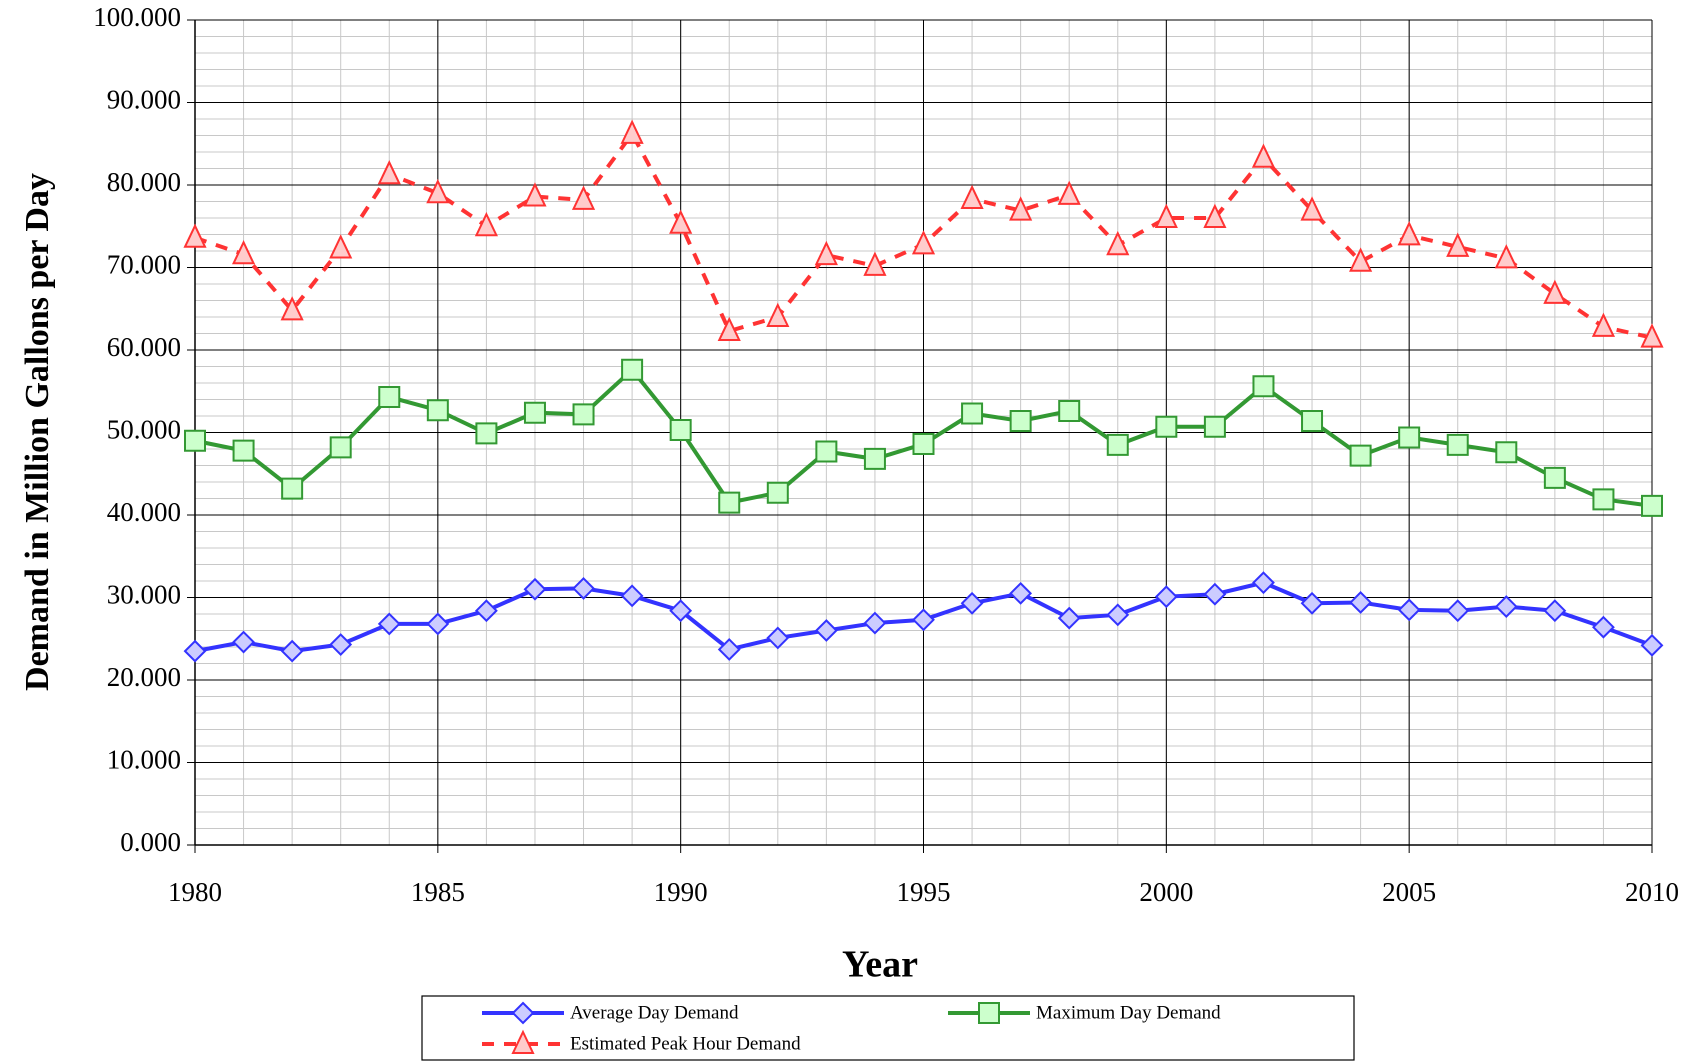 The width and height of the screenshot is (1690, 1063). Describe the element at coordinates (1166, 892) in the screenshot. I see `x-tick-label: 2000` at that location.